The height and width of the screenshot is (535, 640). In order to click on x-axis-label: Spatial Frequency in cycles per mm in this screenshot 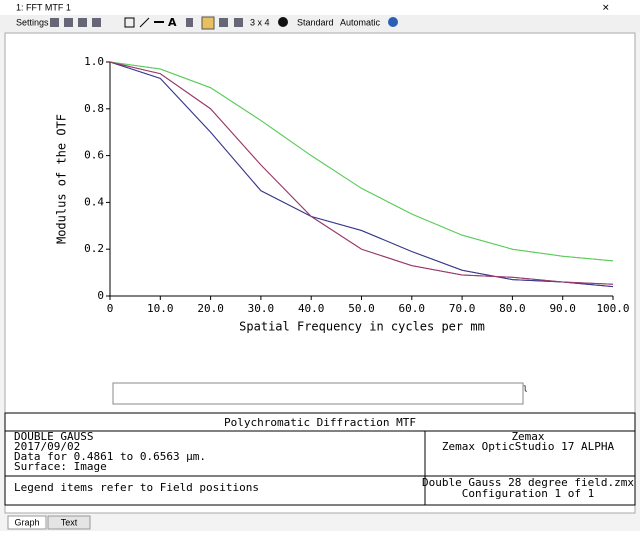, I will do `click(362, 327)`.